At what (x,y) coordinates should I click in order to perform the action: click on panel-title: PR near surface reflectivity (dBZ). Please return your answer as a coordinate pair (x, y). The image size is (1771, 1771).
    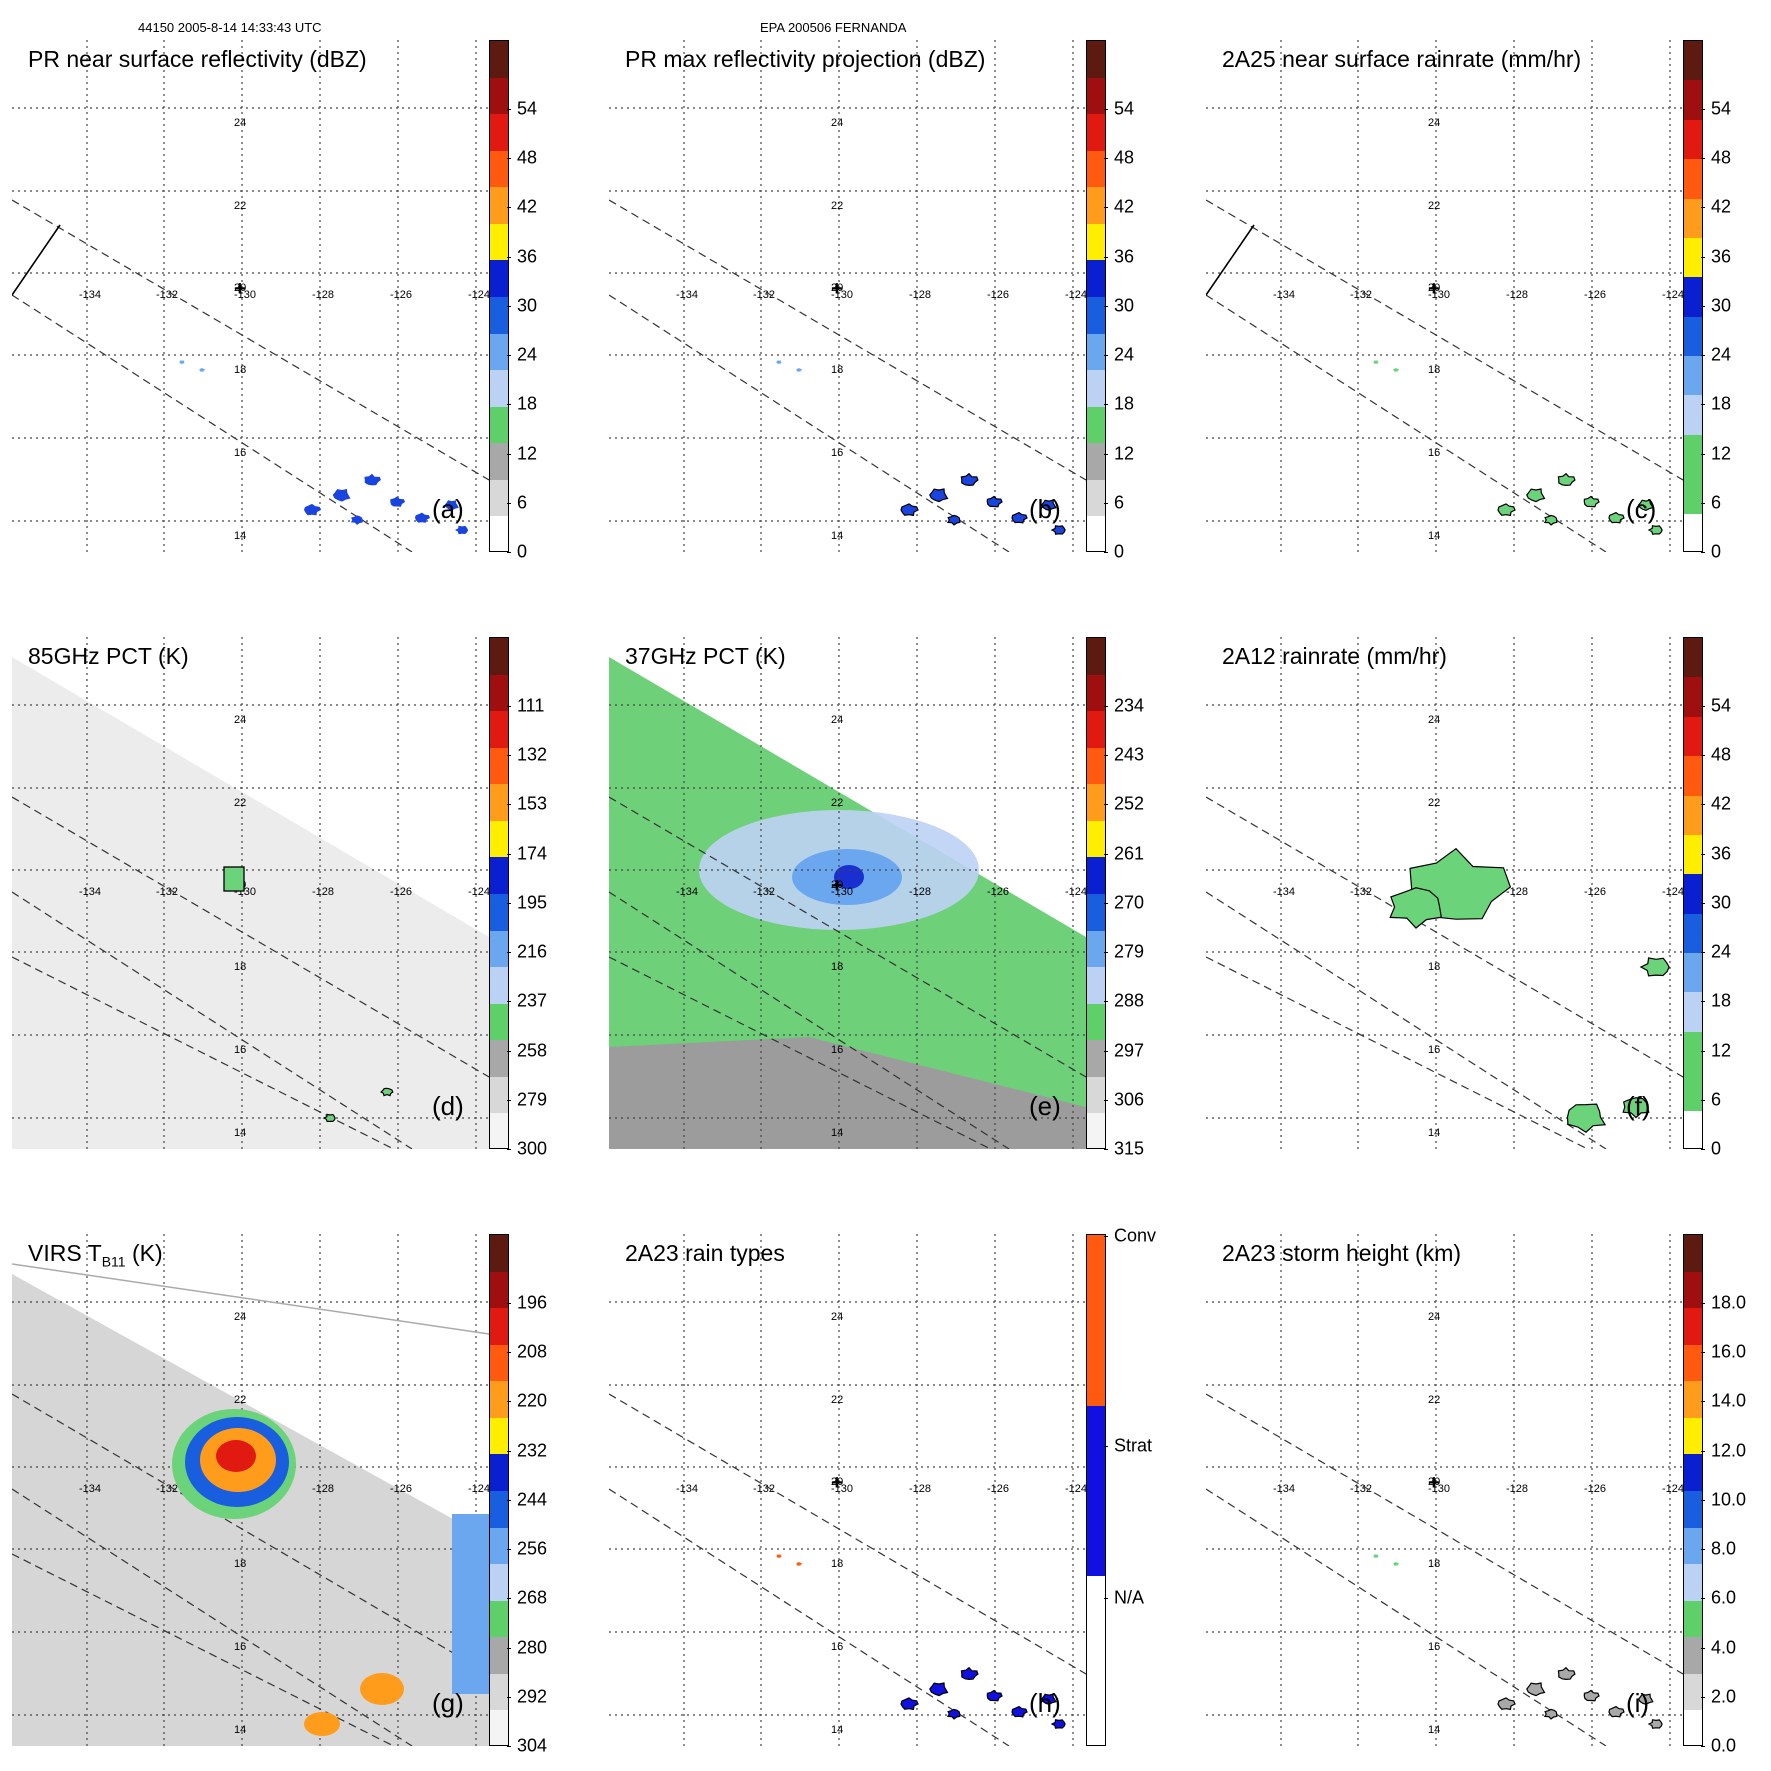
    Looking at the image, I should click on (197, 59).